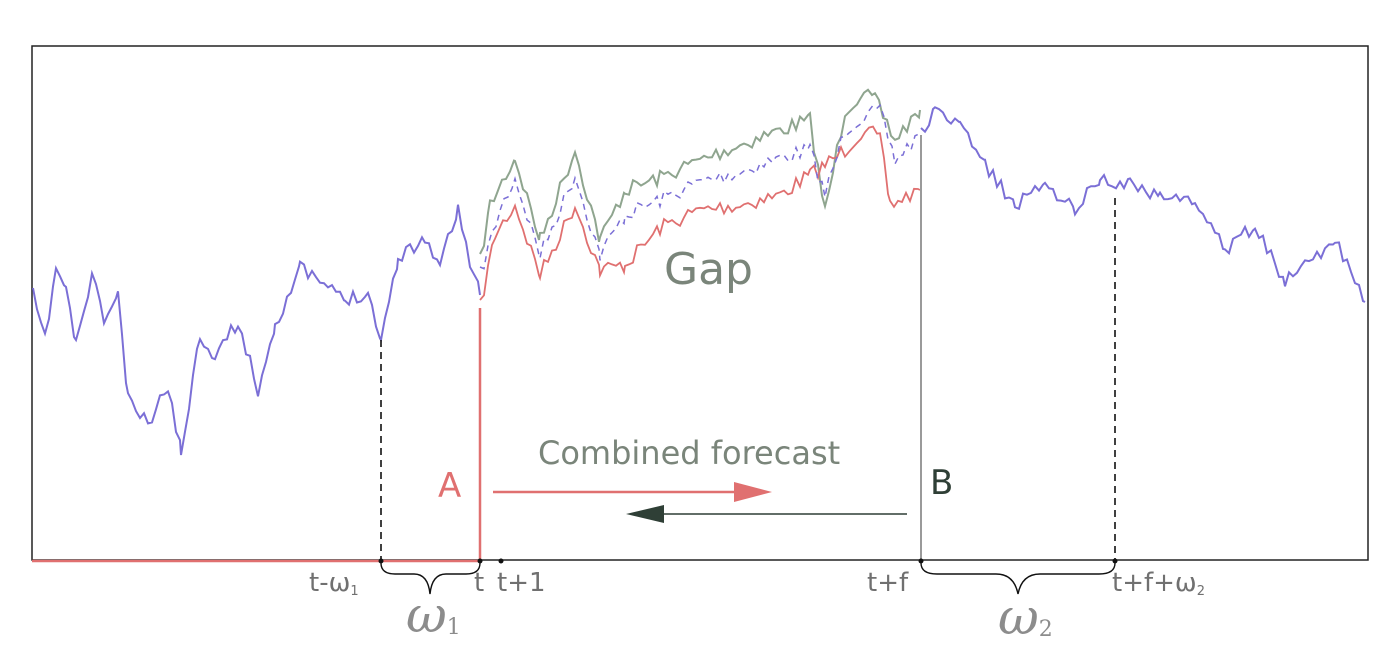 The image size is (1400, 668). I want to click on tick-t-plus-f: t+f, so click(888, 583).